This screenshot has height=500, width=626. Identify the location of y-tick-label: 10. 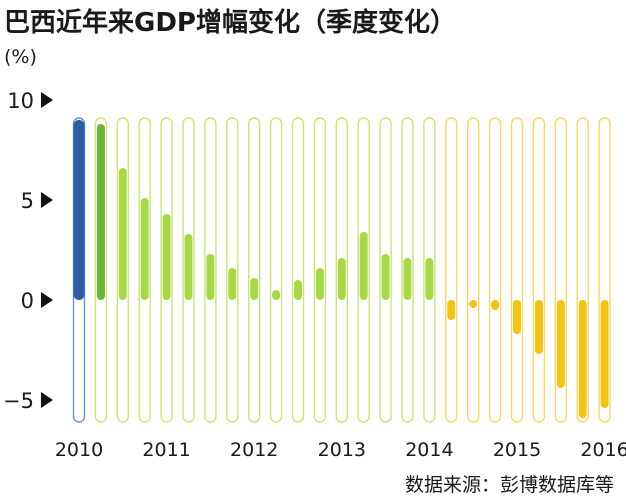
(20, 101).